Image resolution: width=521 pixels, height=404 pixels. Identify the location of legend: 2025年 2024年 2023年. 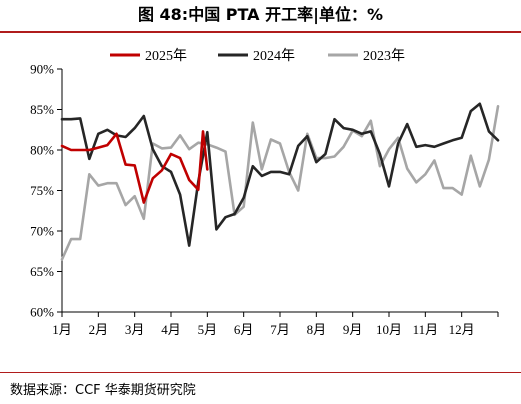
(257, 56).